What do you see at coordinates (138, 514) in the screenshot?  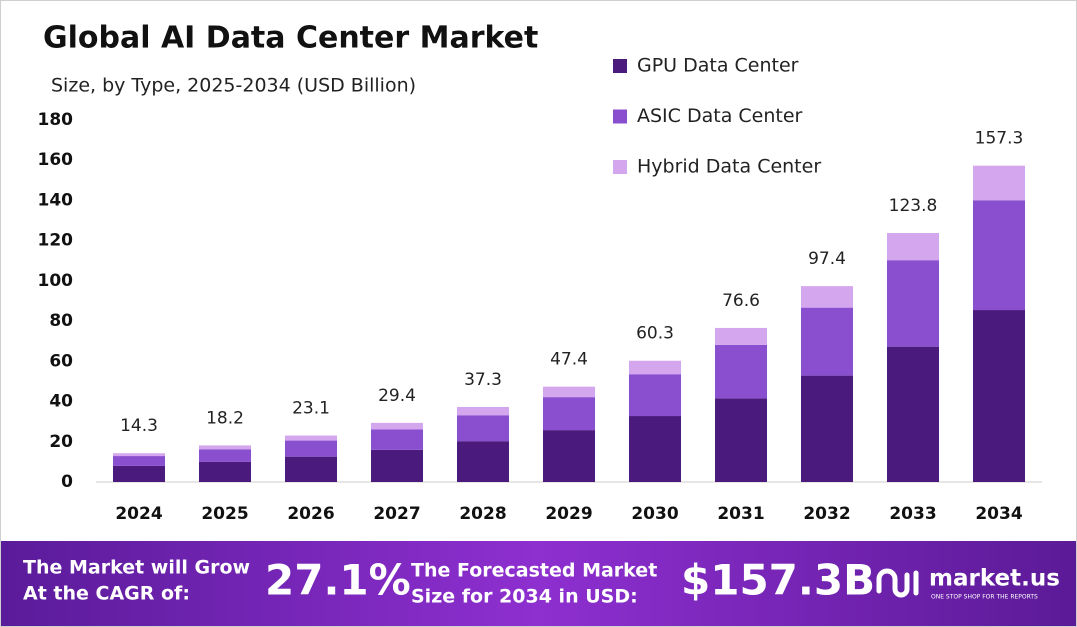 I see `x-tick-label: 2024` at bounding box center [138, 514].